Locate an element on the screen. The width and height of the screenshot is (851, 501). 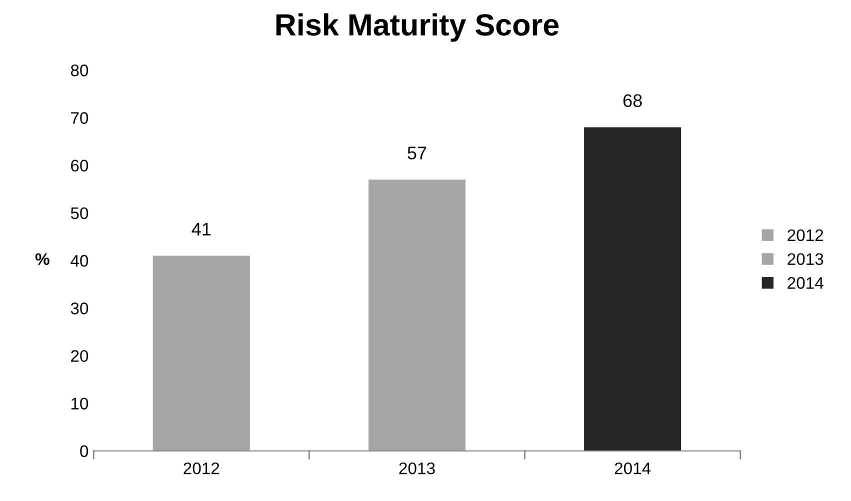
x-tick-label: 2014 is located at coordinates (632, 468).